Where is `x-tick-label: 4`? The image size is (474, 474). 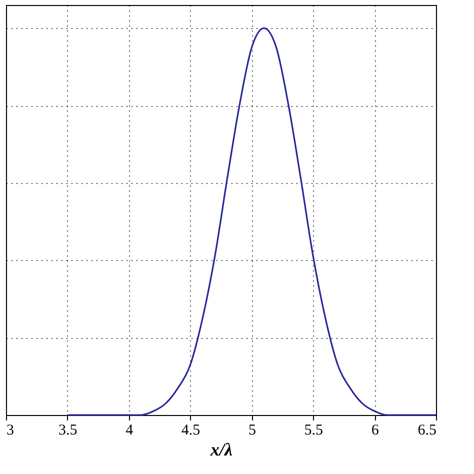
x-tick-label: 4 is located at coordinates (130, 430).